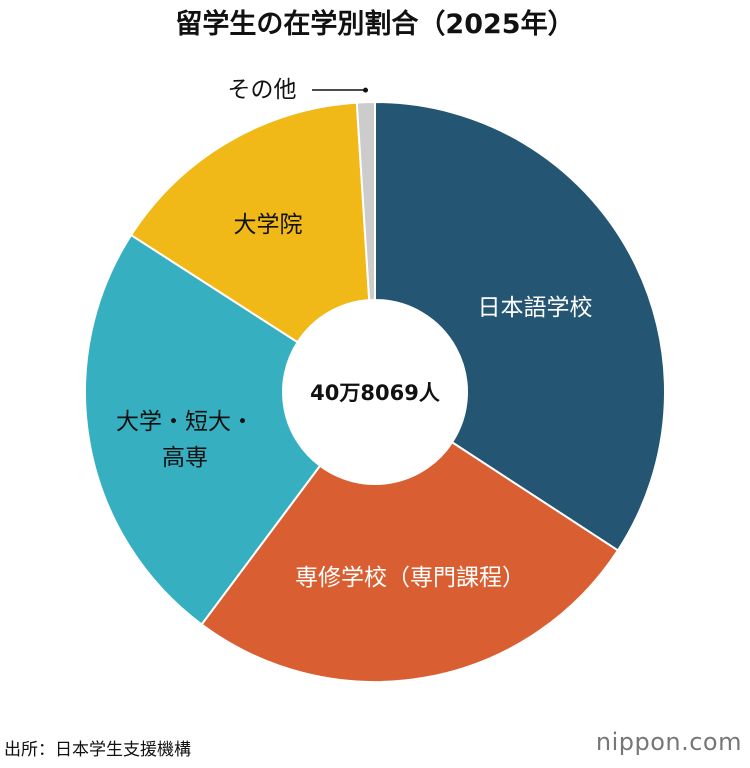 The image size is (750, 768). What do you see at coordinates (375, 393) in the screenshot?
I see `center-label: 40万8069人` at bounding box center [375, 393].